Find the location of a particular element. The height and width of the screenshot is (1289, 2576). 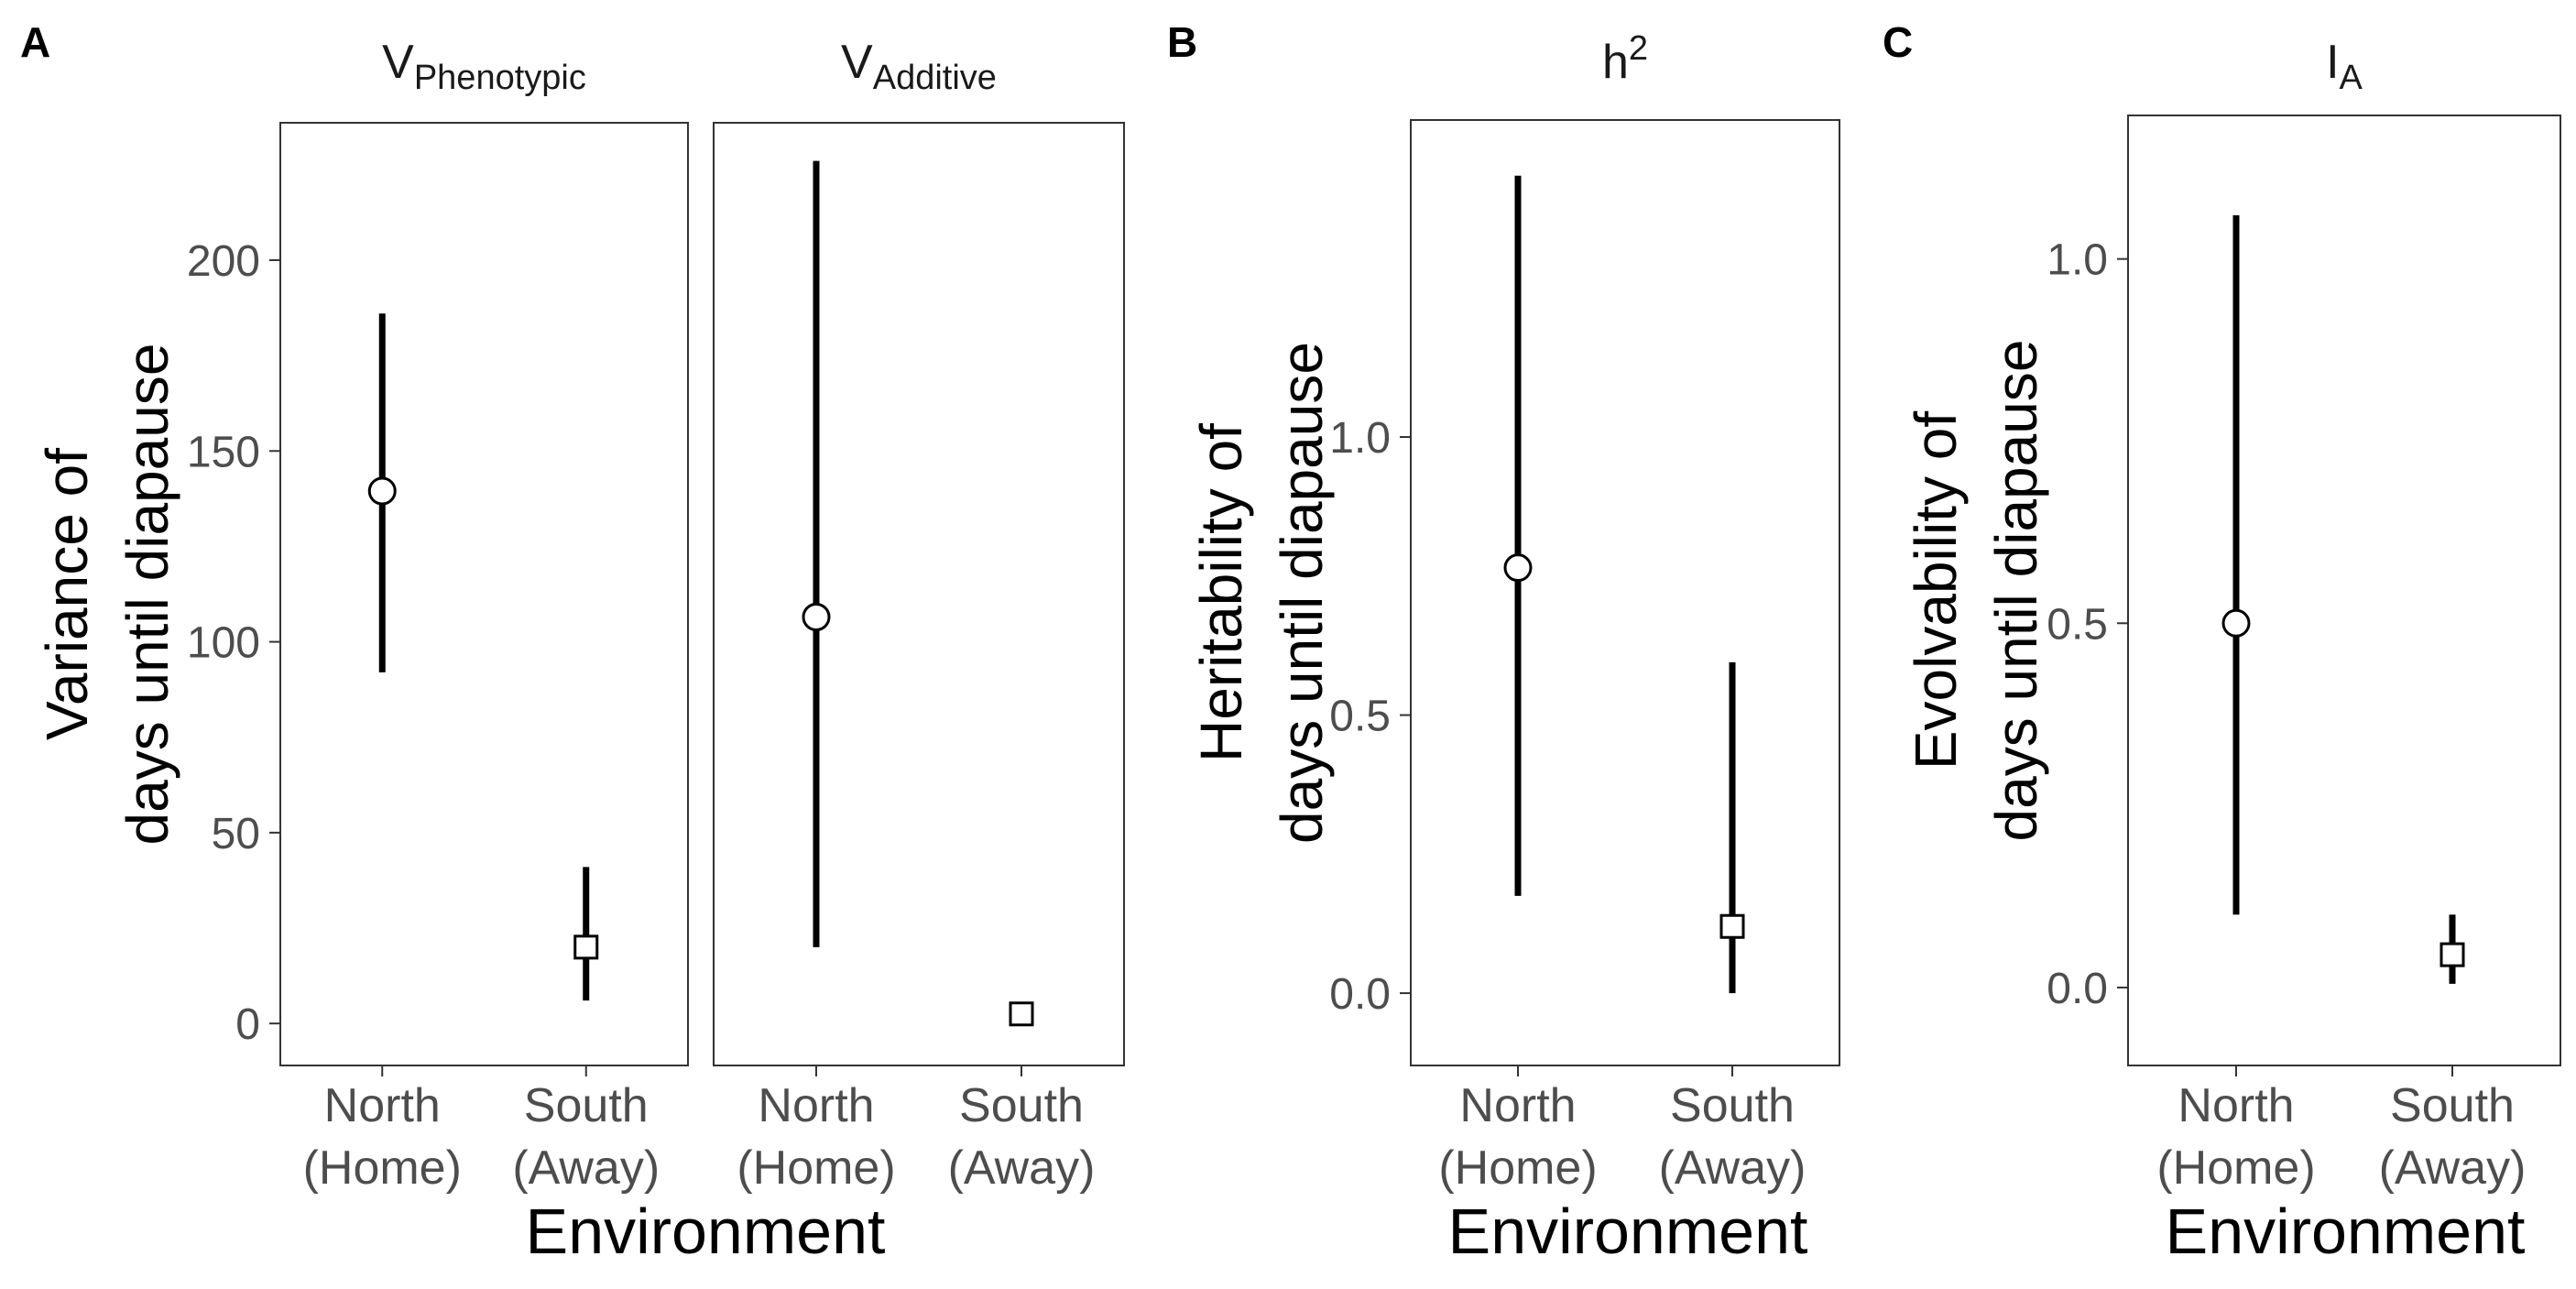

y-tick-label: 50 is located at coordinates (236, 834).